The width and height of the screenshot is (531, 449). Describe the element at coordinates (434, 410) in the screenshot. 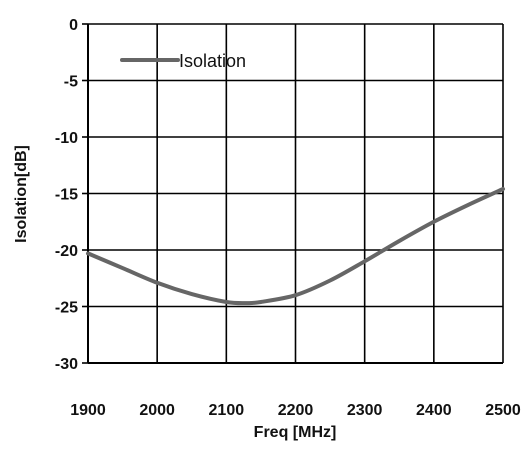

I see `x-tick-label: 2400` at that location.